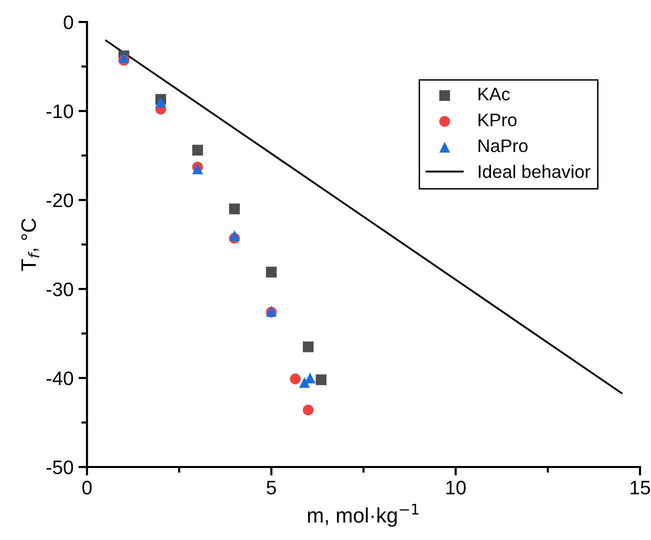 The width and height of the screenshot is (651, 540). I want to click on x-tick-label: 10, so click(456, 487).